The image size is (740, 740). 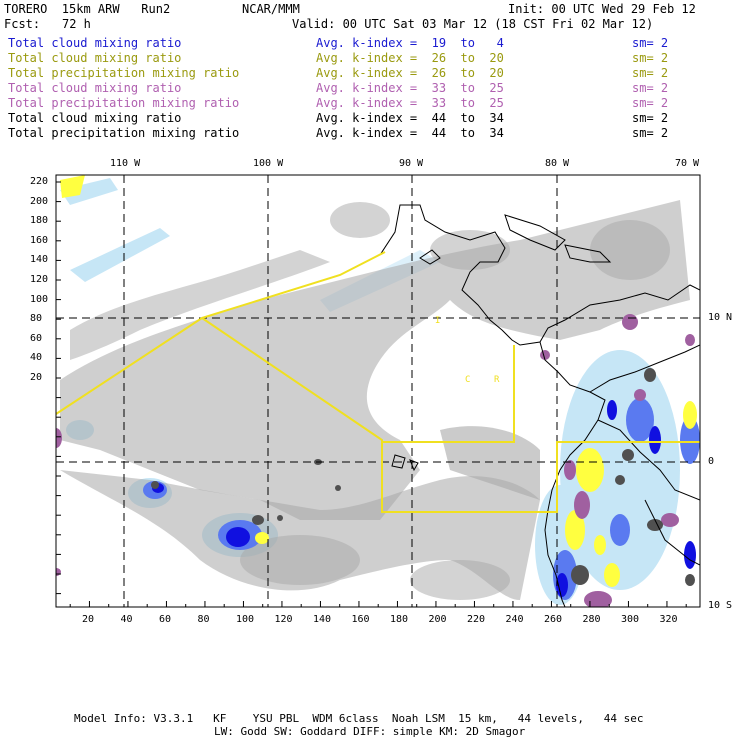 What do you see at coordinates (322, 619) in the screenshot?
I see `bottom-tick-label: 140` at bounding box center [322, 619].